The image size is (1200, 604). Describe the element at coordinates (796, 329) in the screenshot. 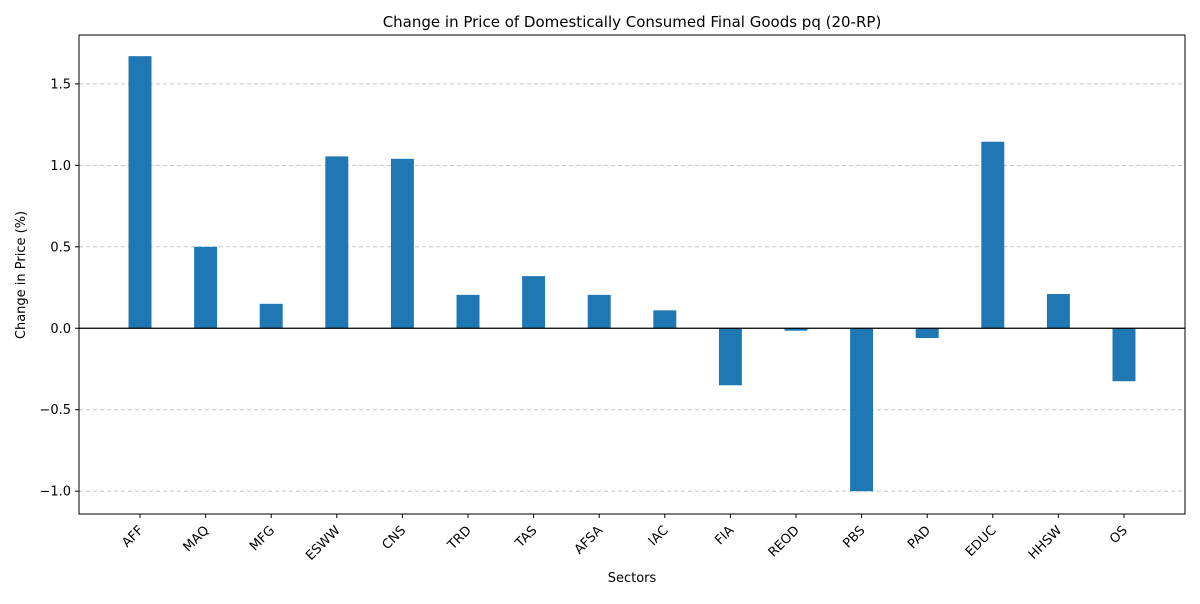

I see `bar-reod` at that location.